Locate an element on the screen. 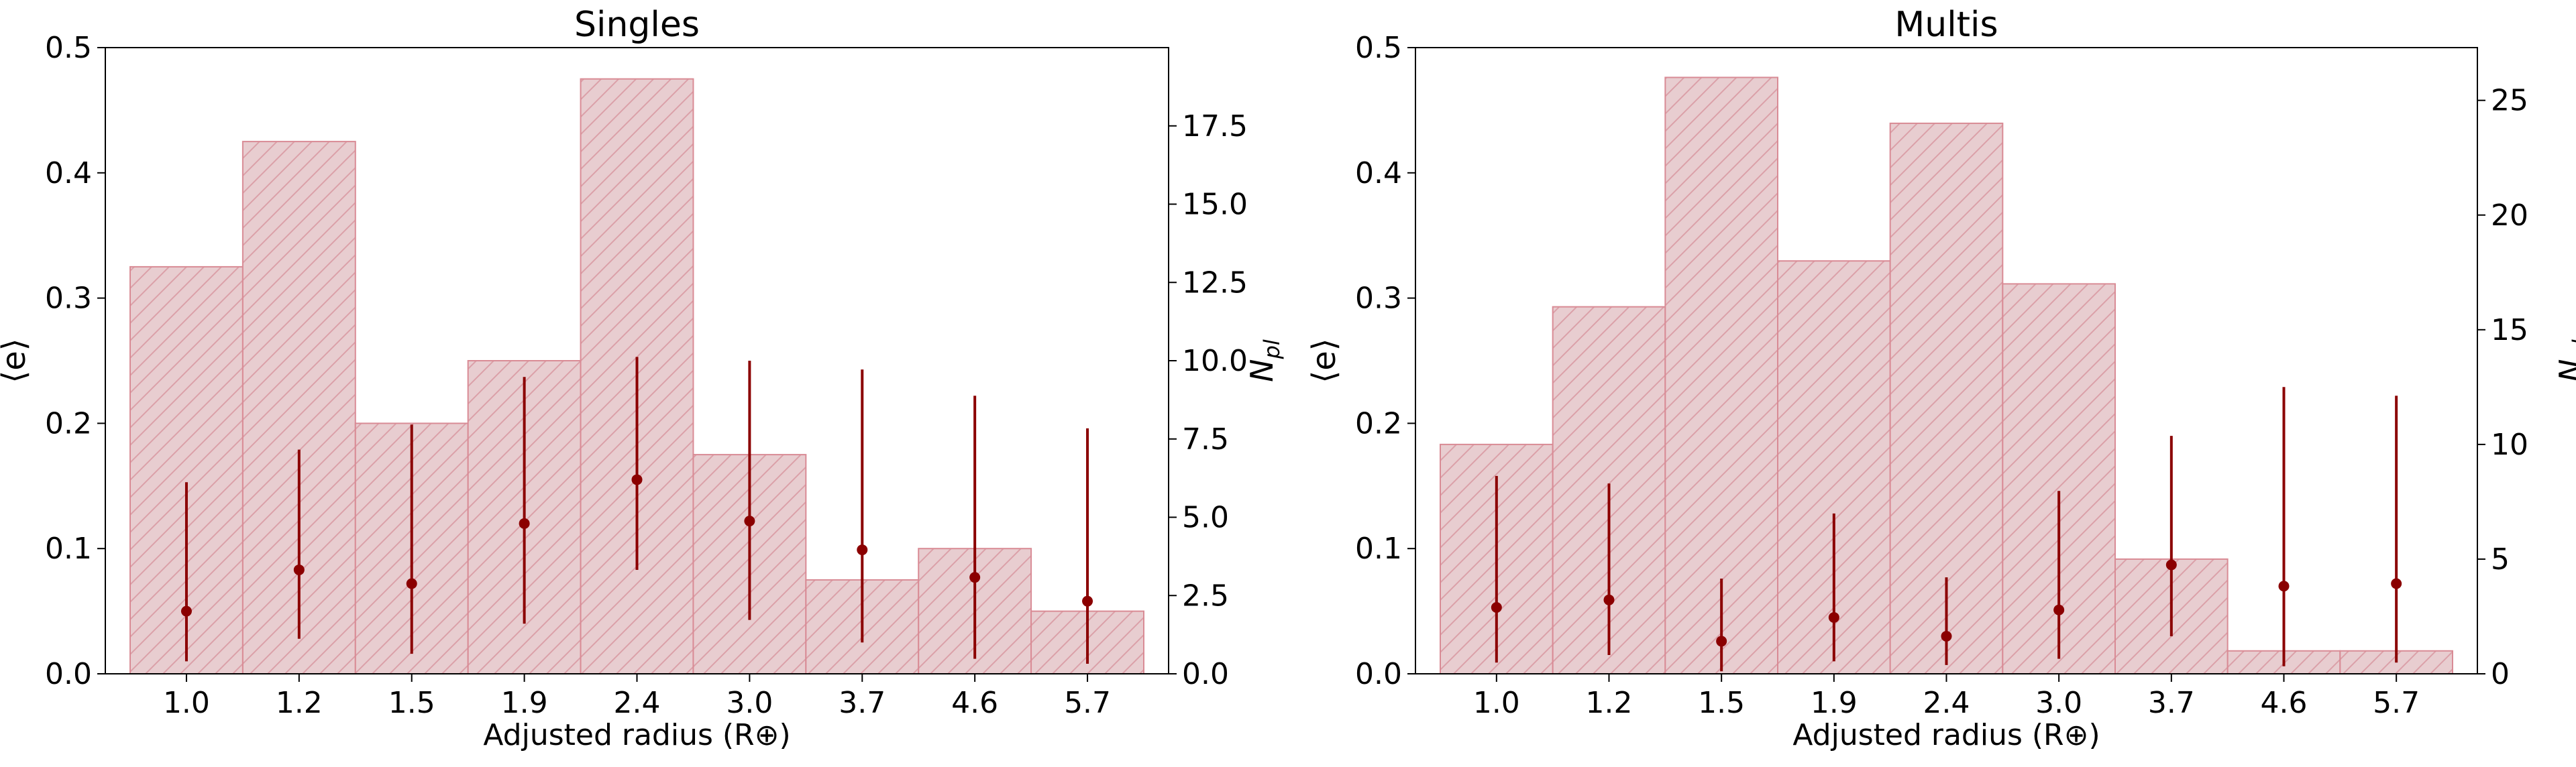 The image size is (2576, 767). y2-tick-label: 0 is located at coordinates (2500, 674).